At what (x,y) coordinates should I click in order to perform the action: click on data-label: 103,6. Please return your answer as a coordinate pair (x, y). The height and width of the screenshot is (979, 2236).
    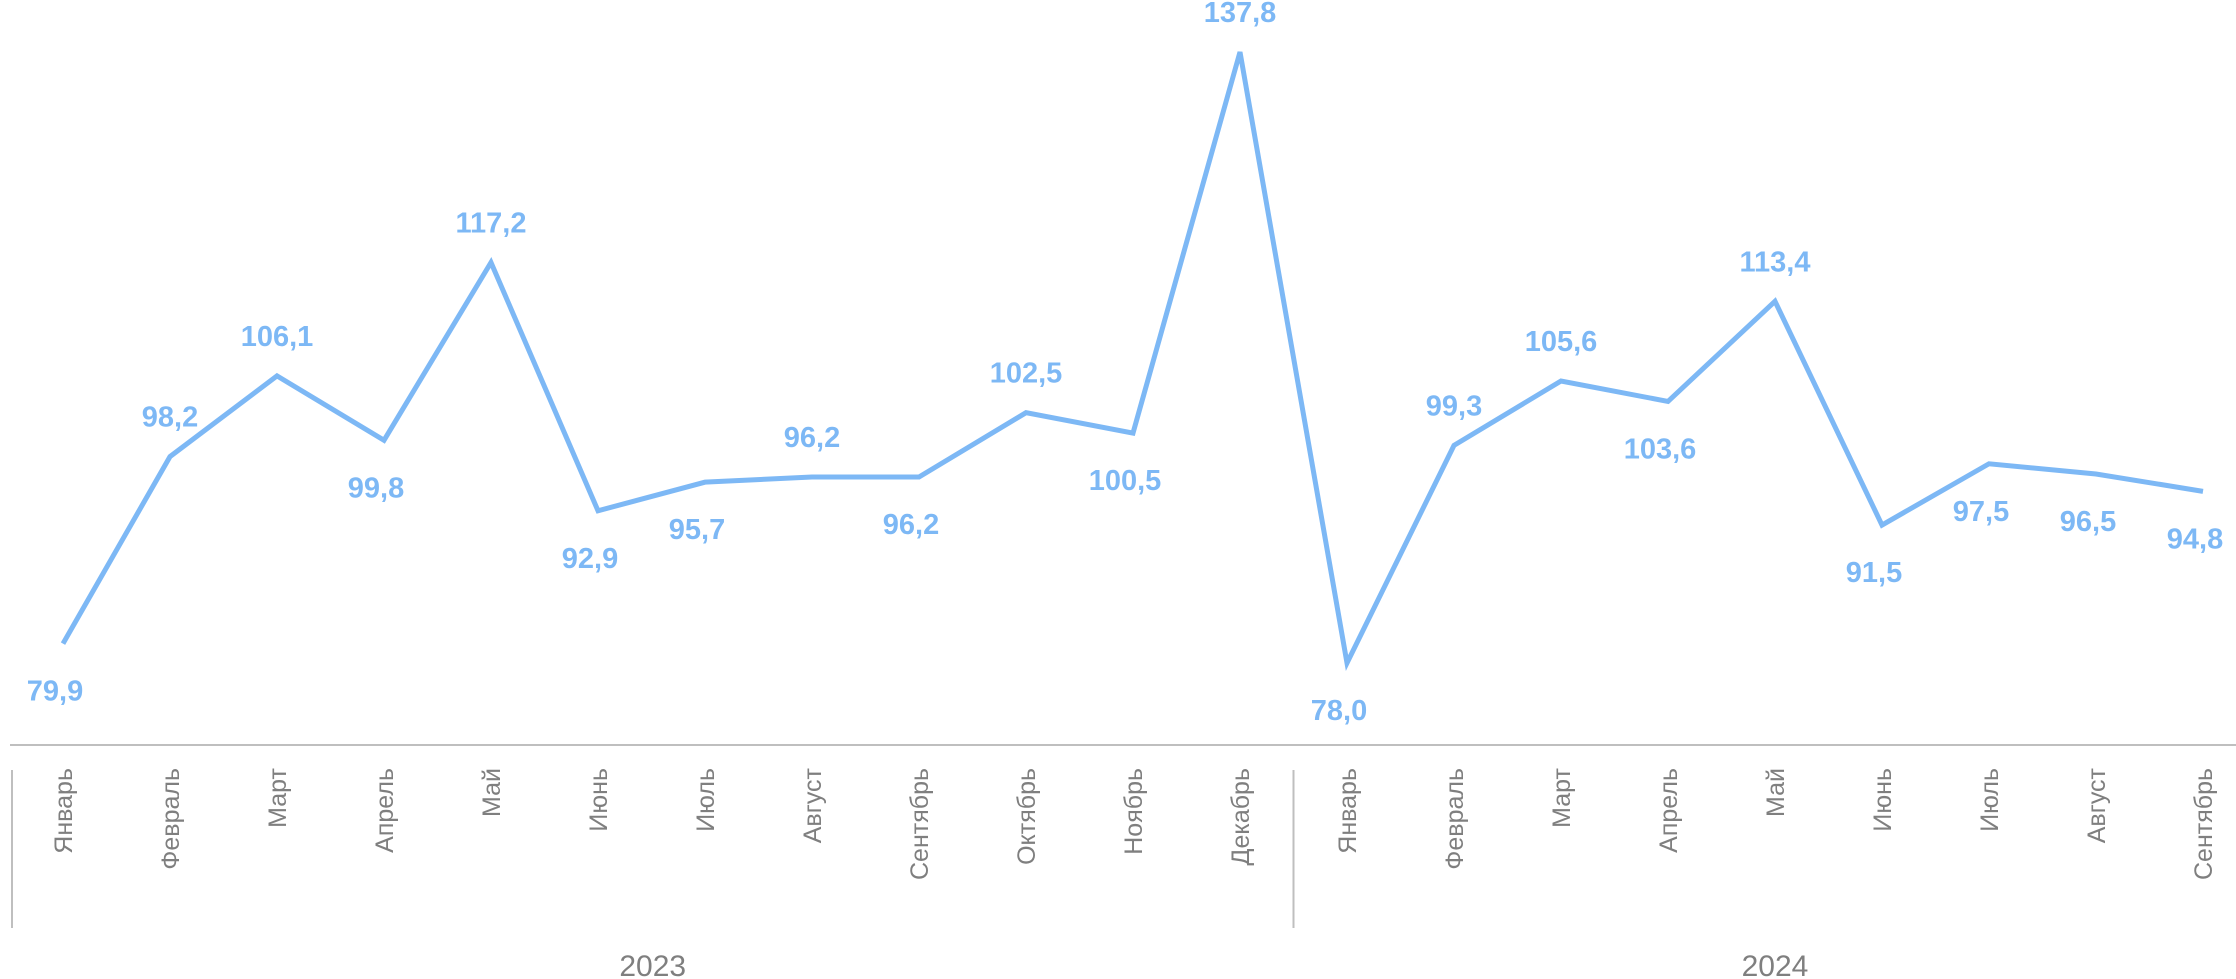
    Looking at the image, I should click on (1660, 449).